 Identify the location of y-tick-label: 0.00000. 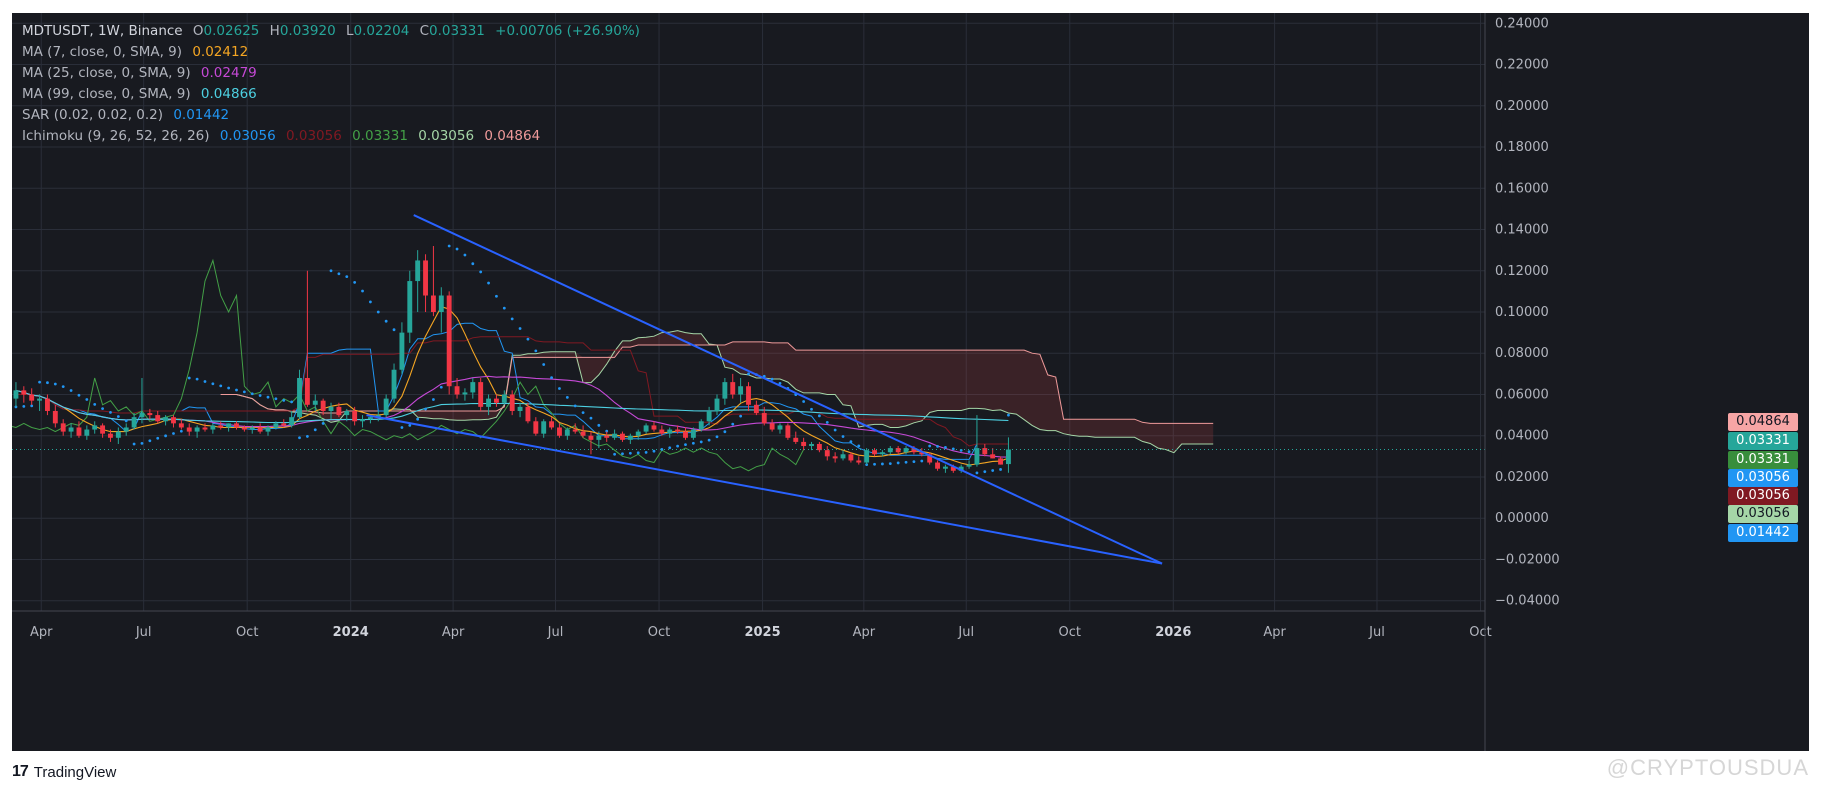
(1522, 518).